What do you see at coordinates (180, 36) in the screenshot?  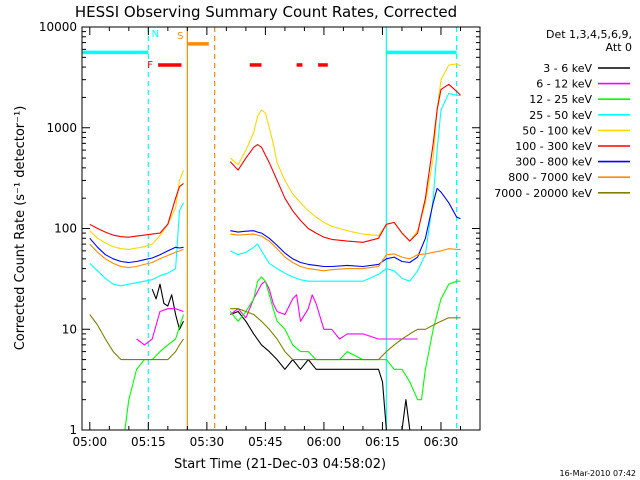 I see `flag-label: S` at bounding box center [180, 36].